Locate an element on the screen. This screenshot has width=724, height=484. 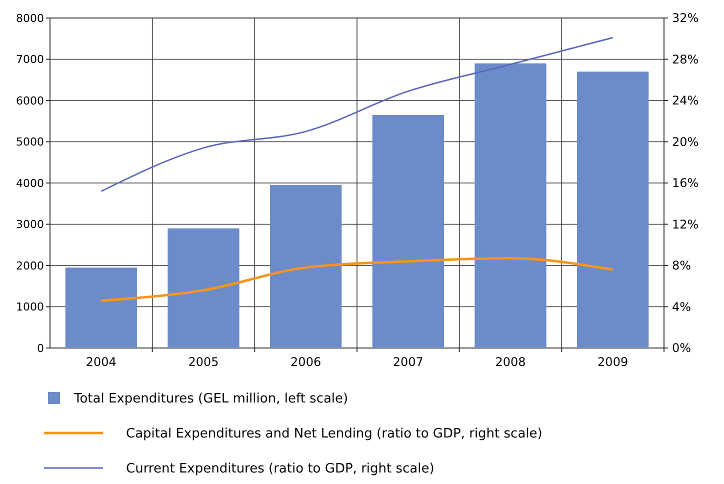
y2-tick-label: 4% is located at coordinates (682, 307).